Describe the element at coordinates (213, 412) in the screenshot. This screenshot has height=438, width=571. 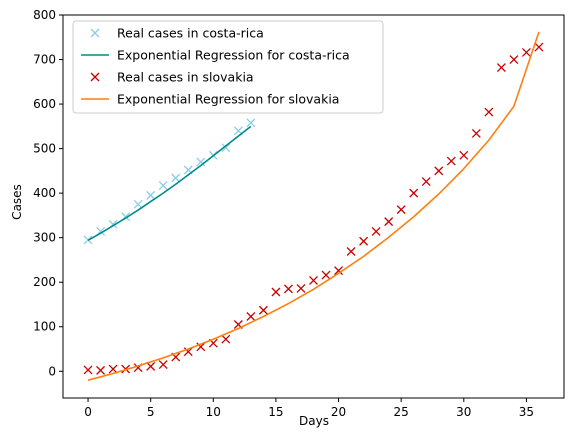
I see `x-tick-label-2: 10` at that location.